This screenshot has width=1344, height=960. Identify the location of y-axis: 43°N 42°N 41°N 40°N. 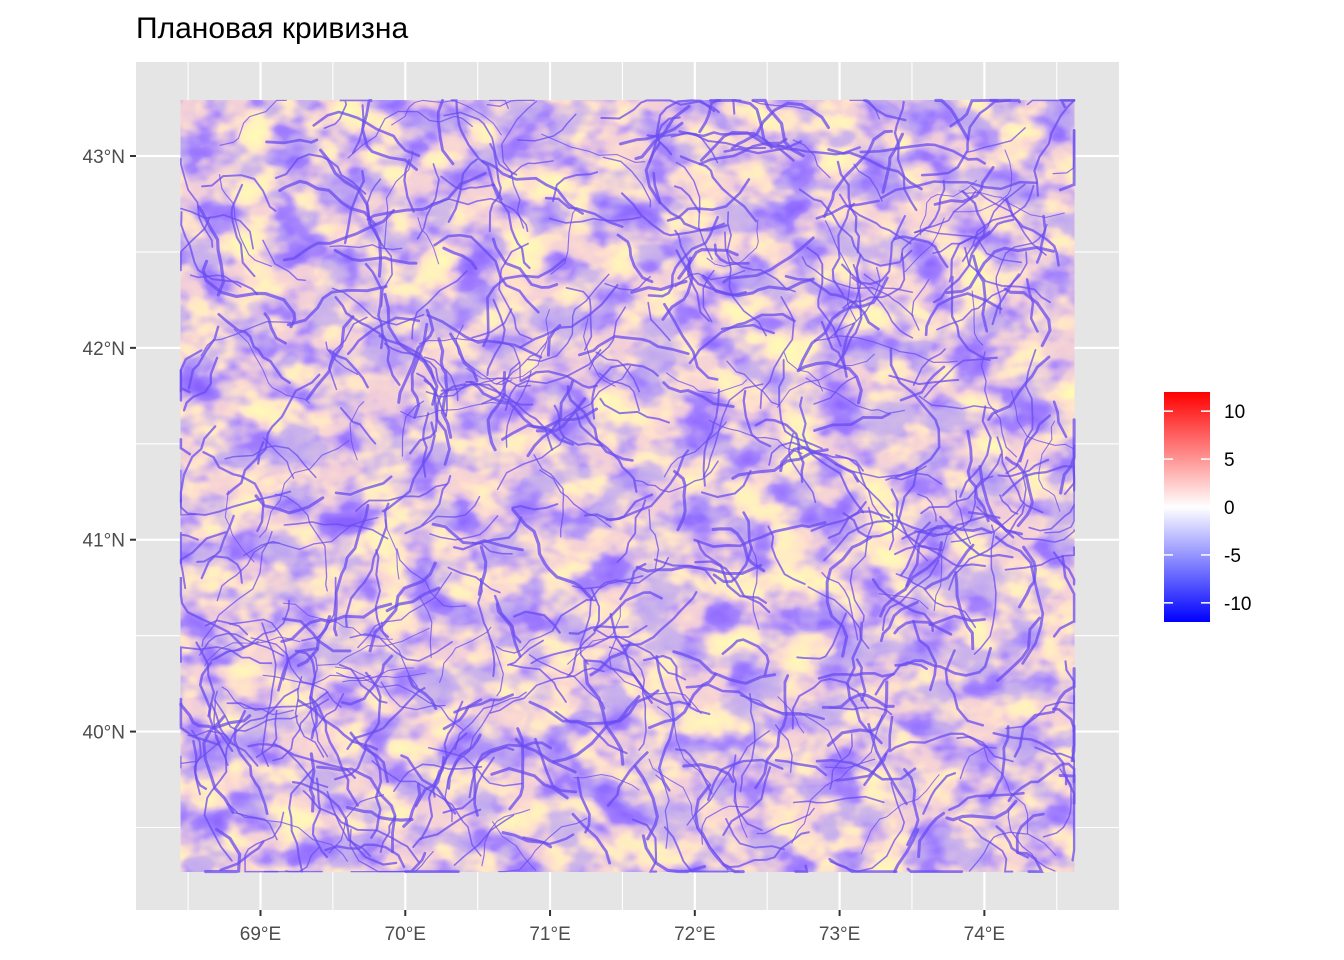
(109, 445).